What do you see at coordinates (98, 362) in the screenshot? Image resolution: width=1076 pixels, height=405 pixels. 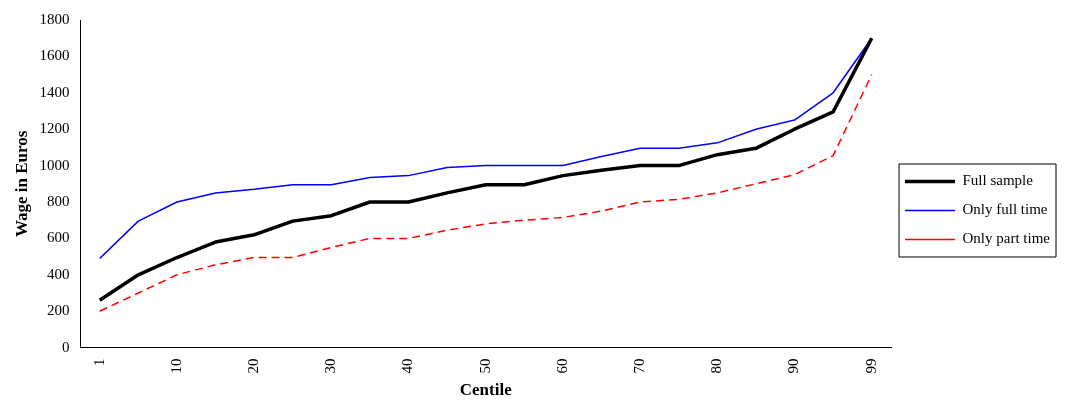 I see `x-tick-label: 1` at bounding box center [98, 362].